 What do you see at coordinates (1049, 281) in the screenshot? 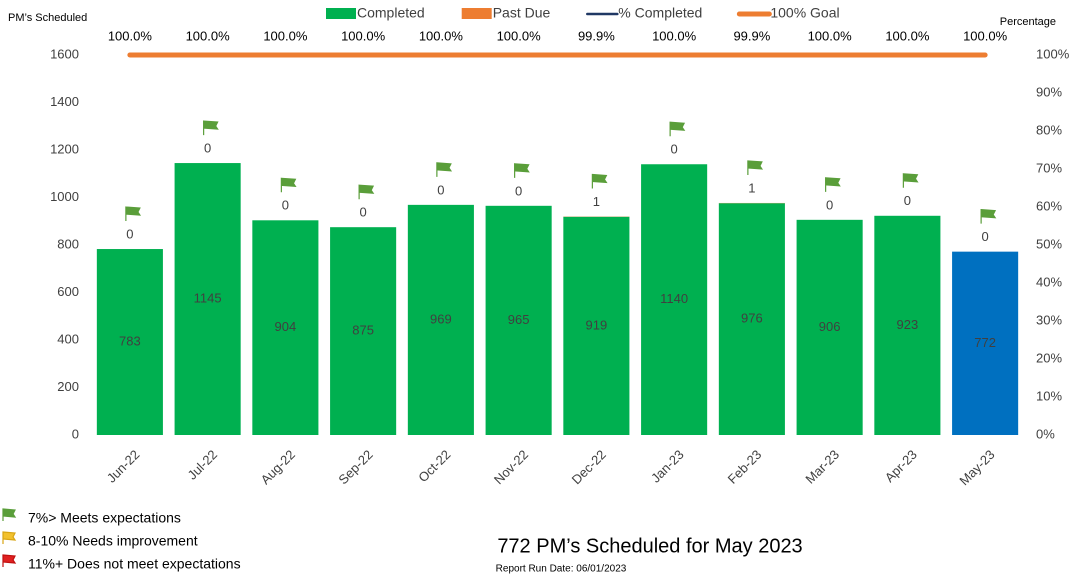
I see `y2-tick-label: 40%` at bounding box center [1049, 281].